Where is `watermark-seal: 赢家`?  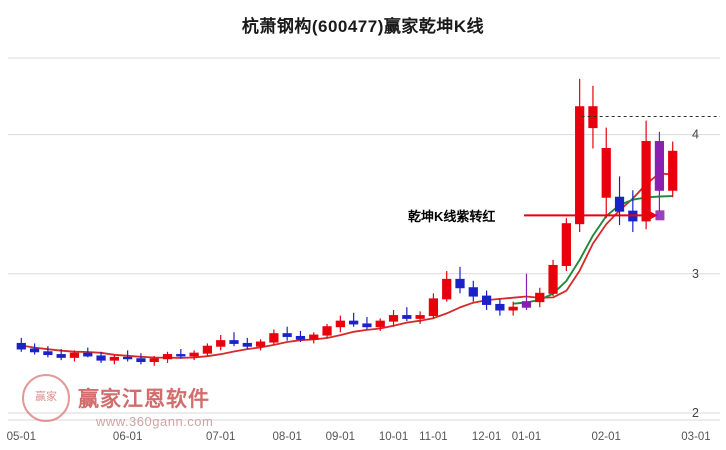
watermark-seal: 赢家 is located at coordinates (46, 398).